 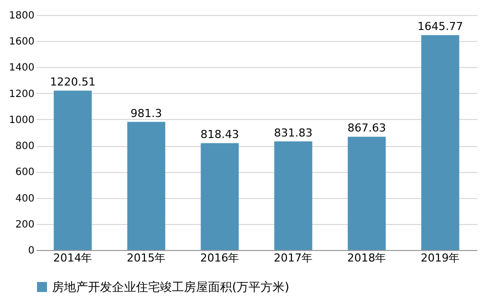 I want to click on x-tick-label: 2017年, so click(x=293, y=258).